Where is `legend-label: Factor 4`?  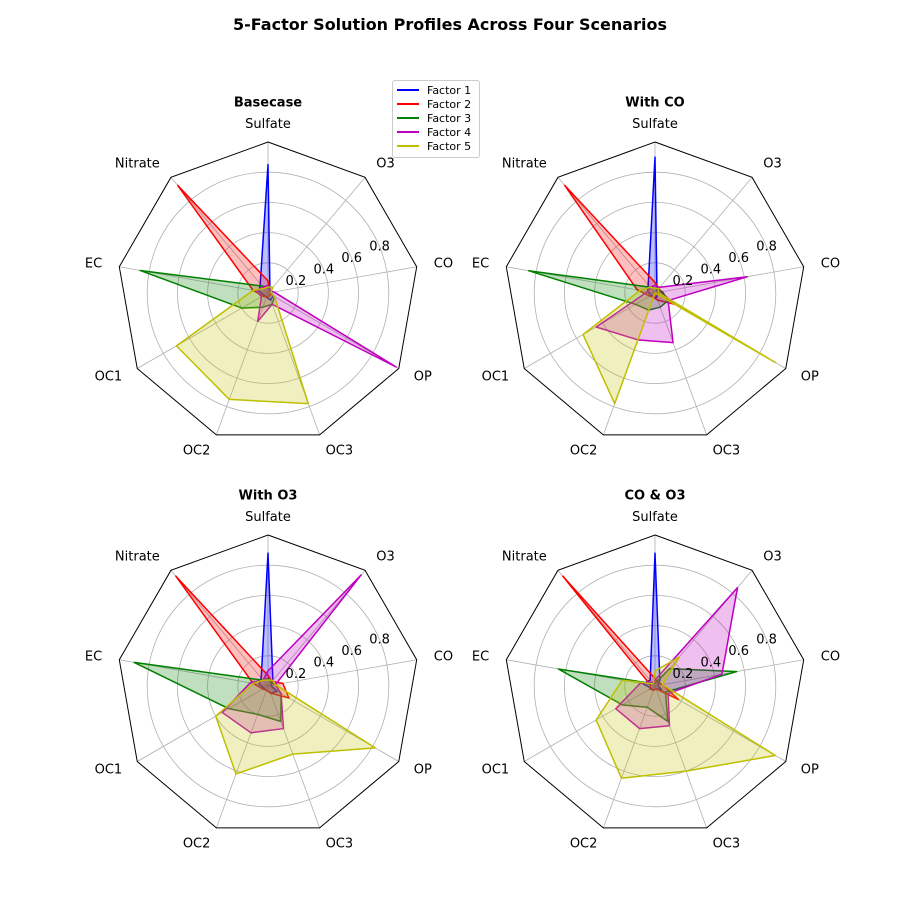
legend-label: Factor 4 is located at coordinates (449, 132).